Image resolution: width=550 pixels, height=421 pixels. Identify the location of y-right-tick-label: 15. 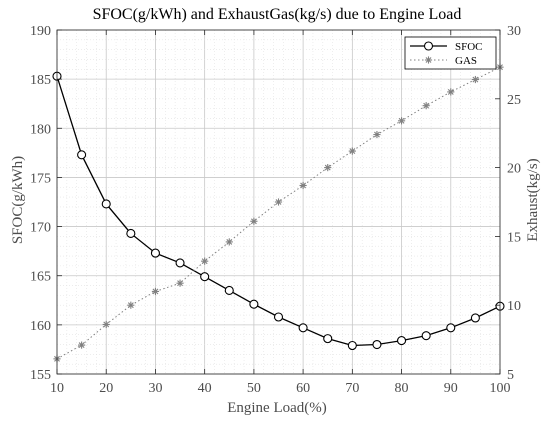
(514, 237).